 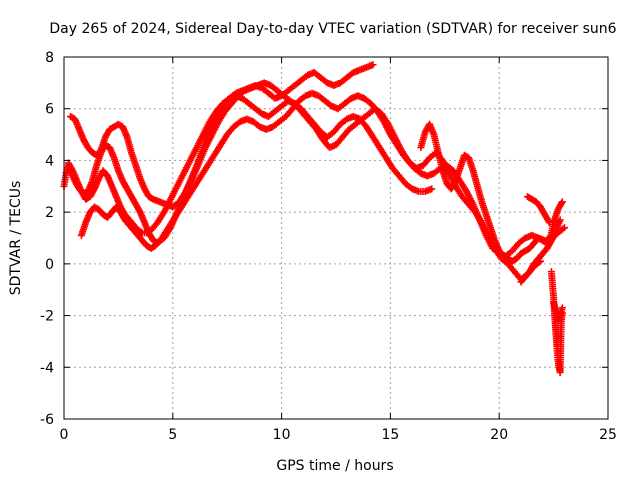 I want to click on series-track-j, so click(x=555, y=222).